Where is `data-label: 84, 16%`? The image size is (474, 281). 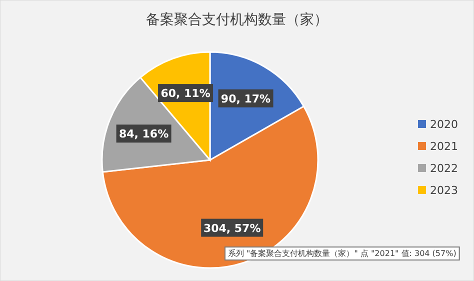
data-label: 84, 16% is located at coordinates (143, 134).